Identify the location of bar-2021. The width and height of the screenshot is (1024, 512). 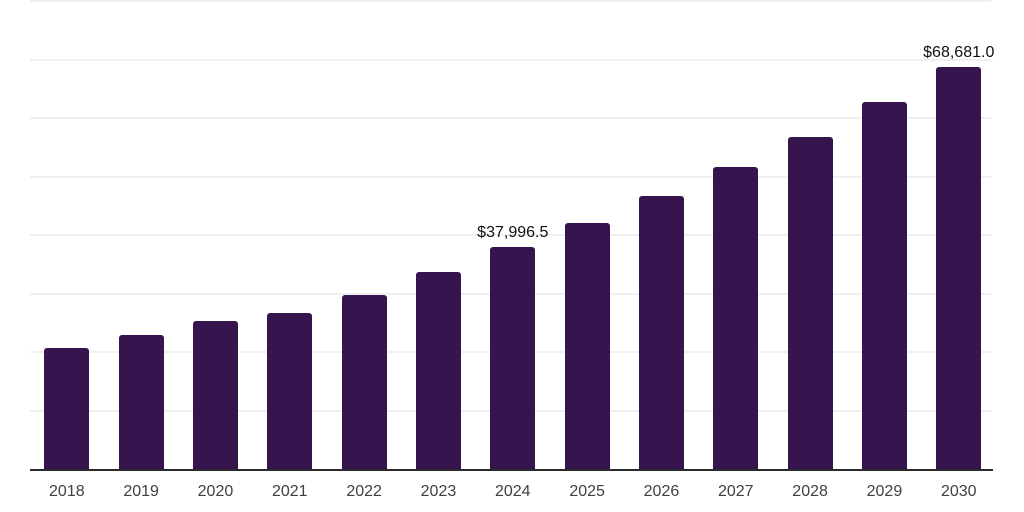
(290, 390).